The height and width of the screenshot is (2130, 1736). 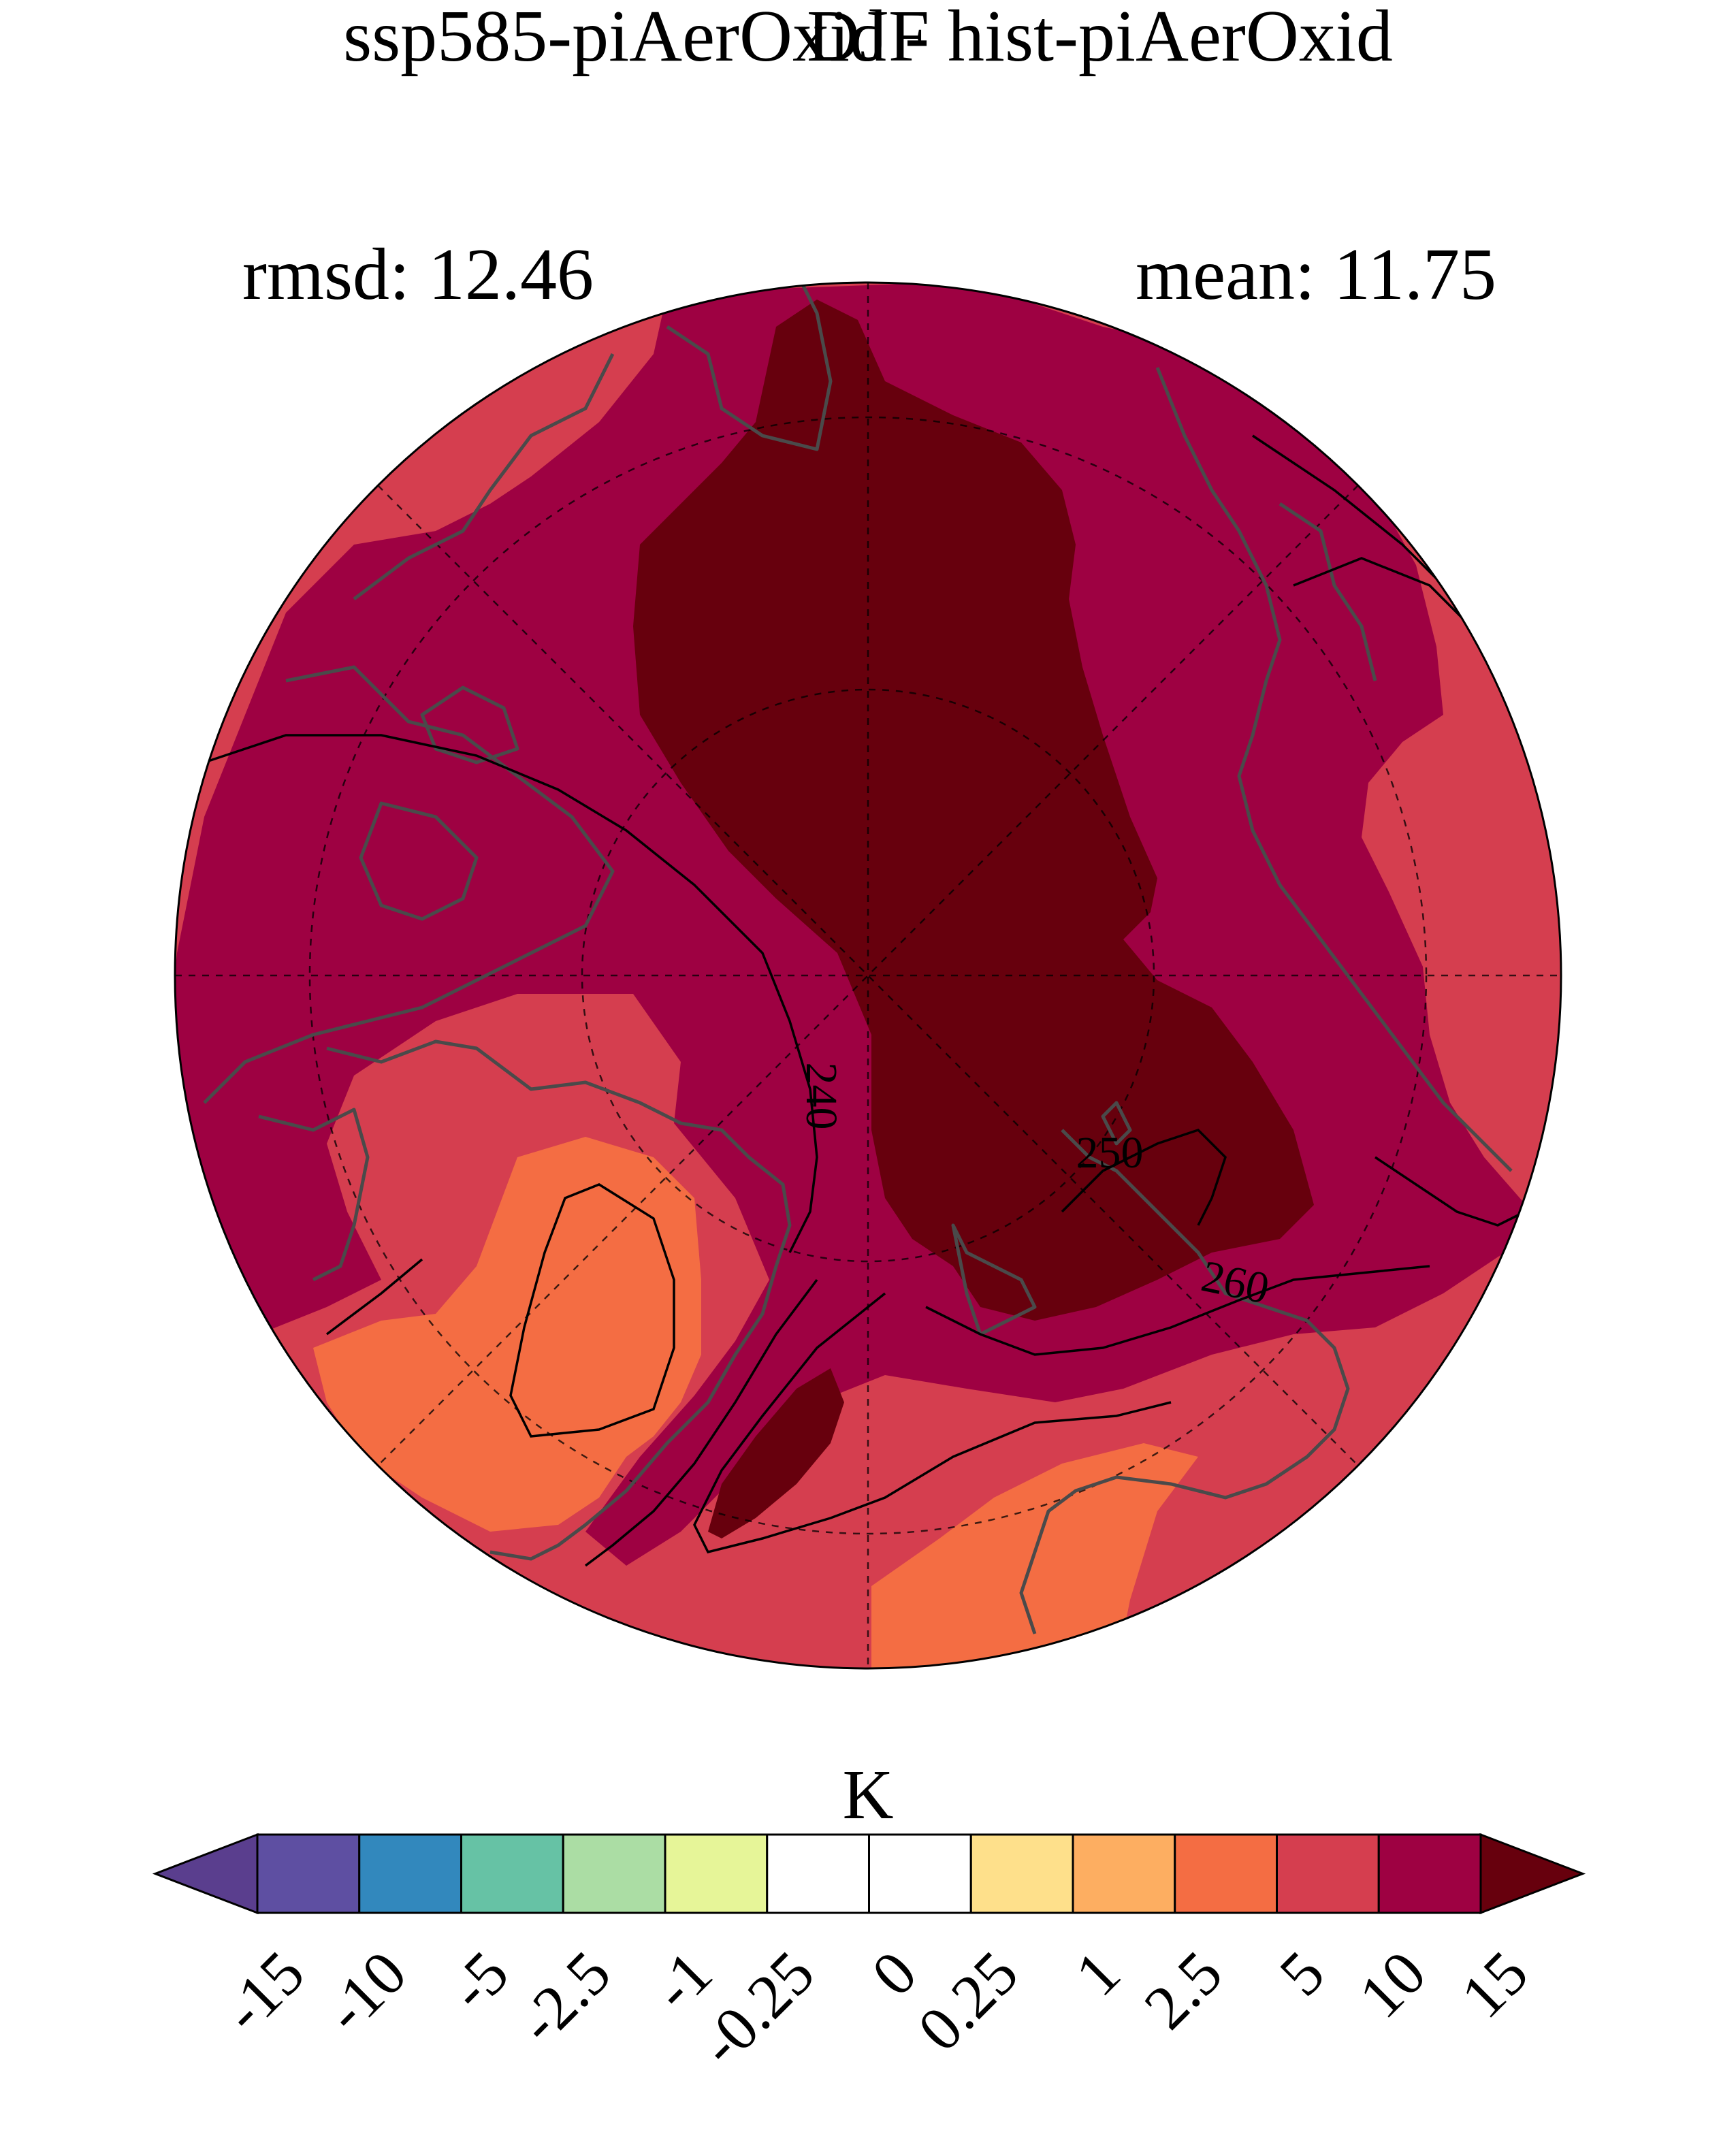 I want to click on mean-label: mean: 11.75, so click(x=1316, y=274).